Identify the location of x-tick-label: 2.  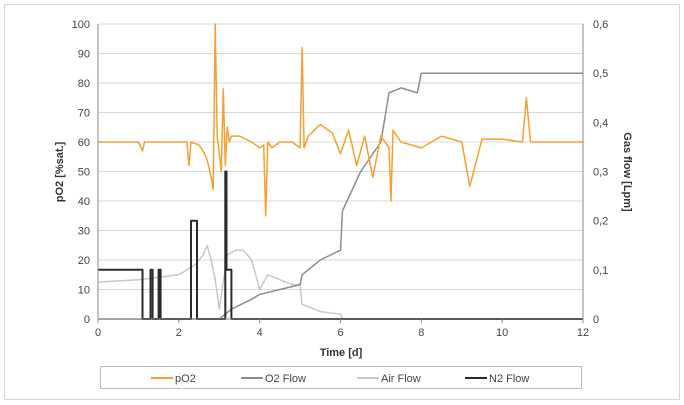
(179, 333).